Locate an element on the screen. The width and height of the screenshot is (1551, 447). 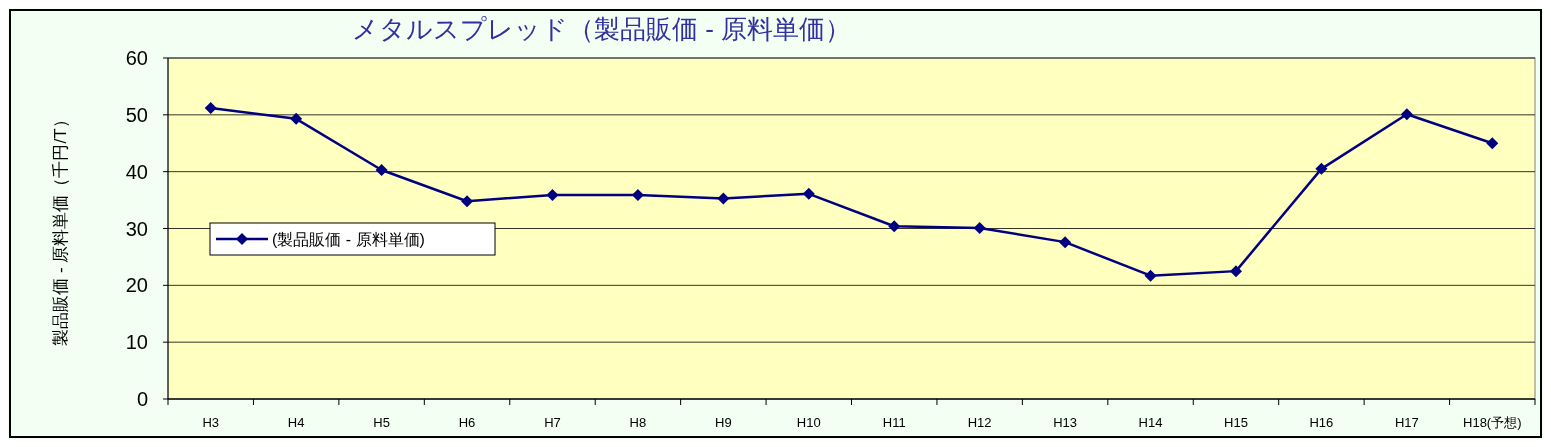
chart-title: メタルスプレッド（製品販価 - 原料単価） is located at coordinates (601, 29).